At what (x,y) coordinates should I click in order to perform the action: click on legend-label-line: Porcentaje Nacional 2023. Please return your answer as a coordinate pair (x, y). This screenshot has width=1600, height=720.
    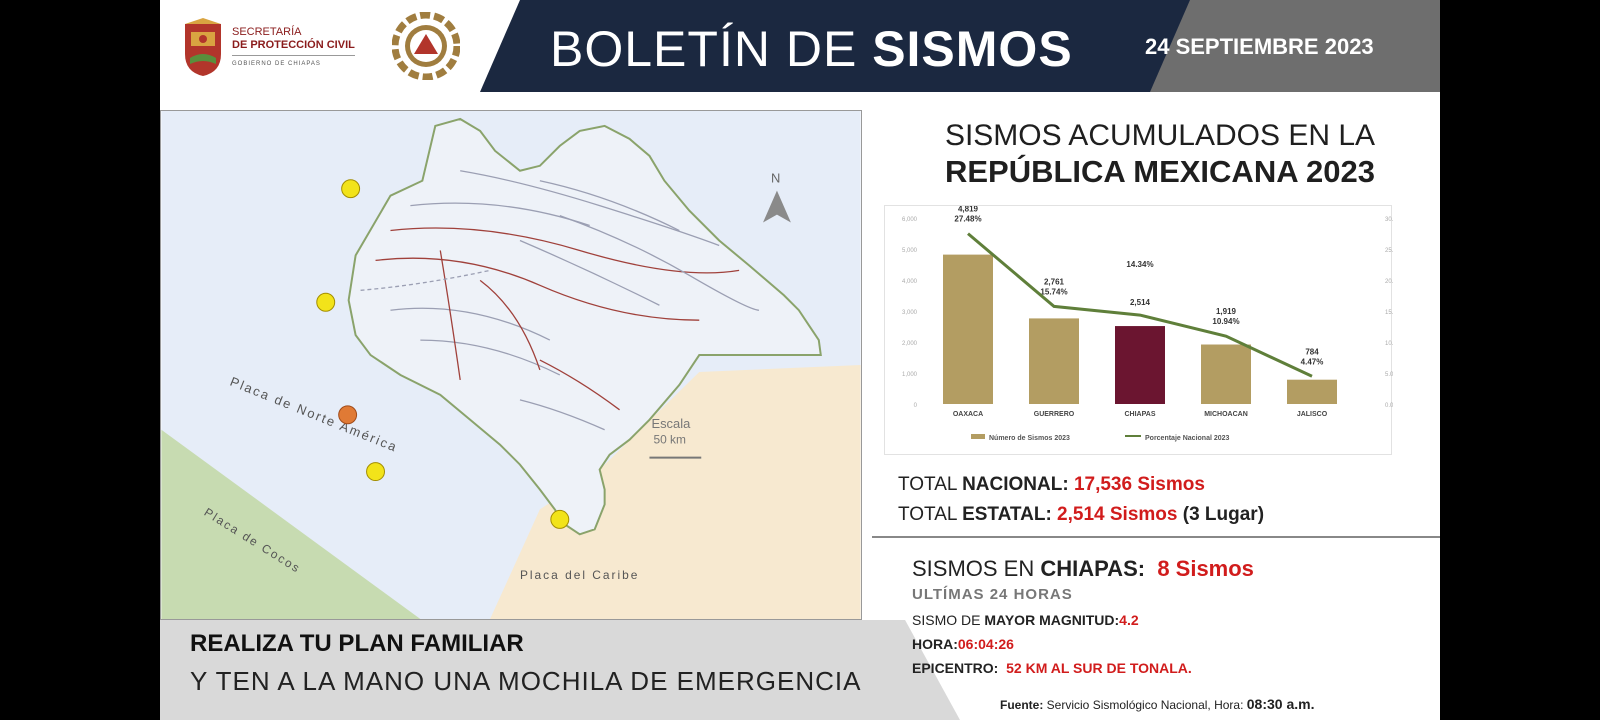
    Looking at the image, I should click on (1187, 438).